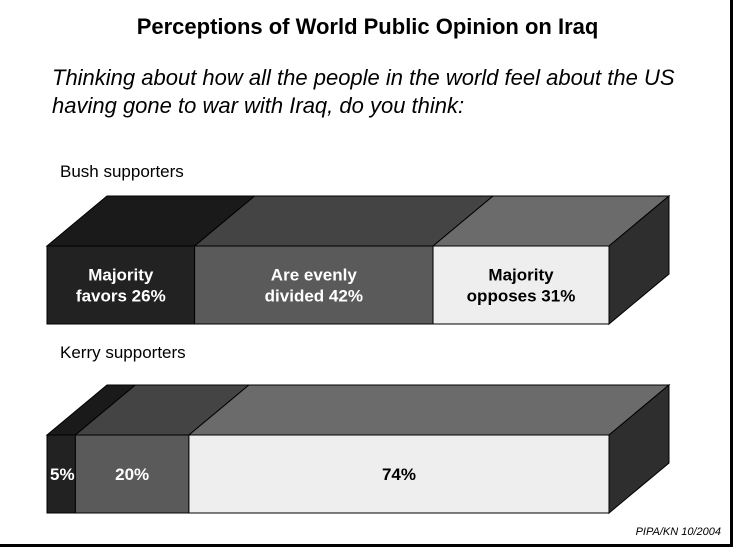 The height and width of the screenshot is (552, 735). I want to click on bar-top-face, so click(429, 410).